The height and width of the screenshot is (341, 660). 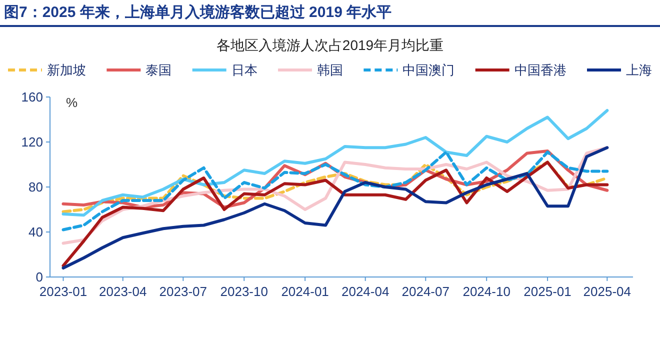 What do you see at coordinates (72, 102) in the screenshot?
I see `y-axis-title: %` at bounding box center [72, 102].